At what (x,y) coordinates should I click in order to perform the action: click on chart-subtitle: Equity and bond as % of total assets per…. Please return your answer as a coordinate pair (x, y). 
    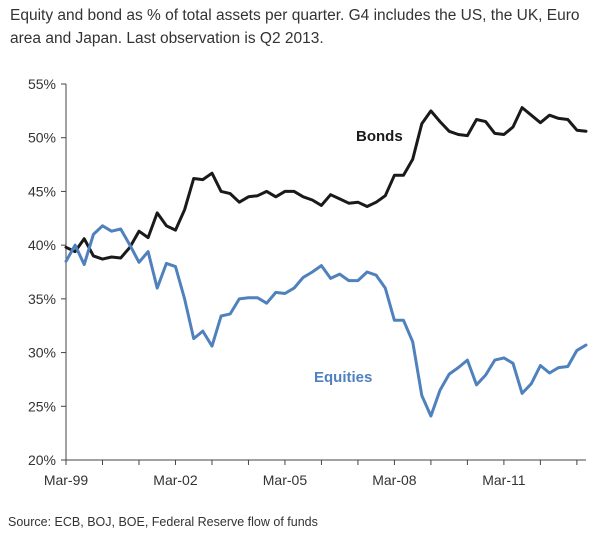
    Looking at the image, I should click on (295, 27).